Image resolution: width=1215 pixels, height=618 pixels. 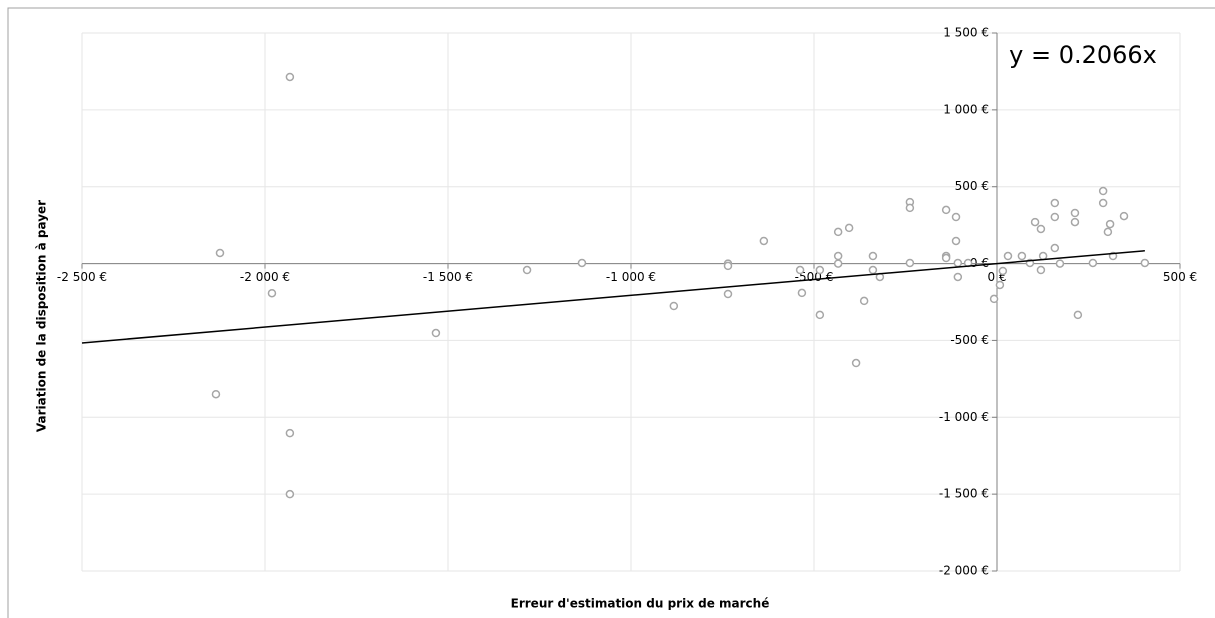 I want to click on x-axis-title: Erreur d'estimation du prix de marché, so click(x=640, y=604).